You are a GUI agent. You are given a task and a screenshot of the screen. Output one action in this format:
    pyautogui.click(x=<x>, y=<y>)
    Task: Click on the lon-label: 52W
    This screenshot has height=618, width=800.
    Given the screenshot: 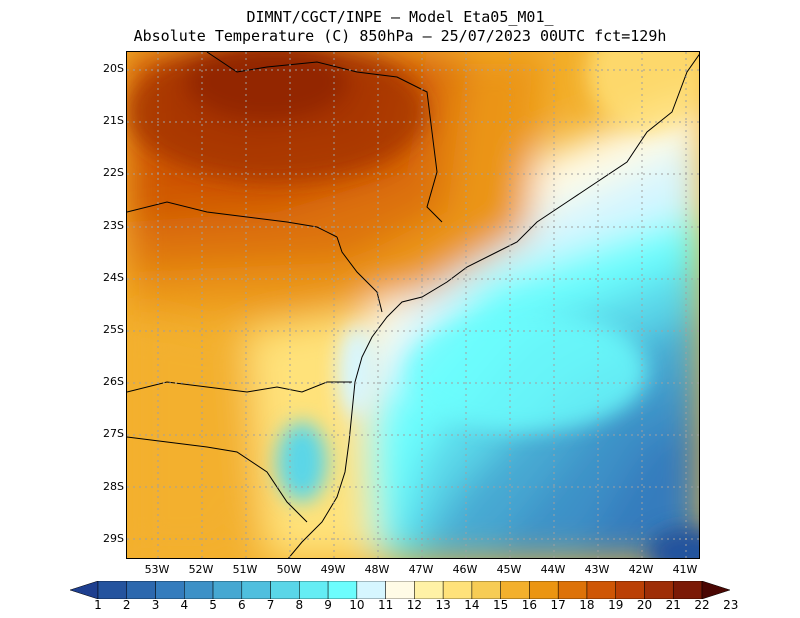 What is the action you would take?
    pyautogui.click(x=201, y=569)
    